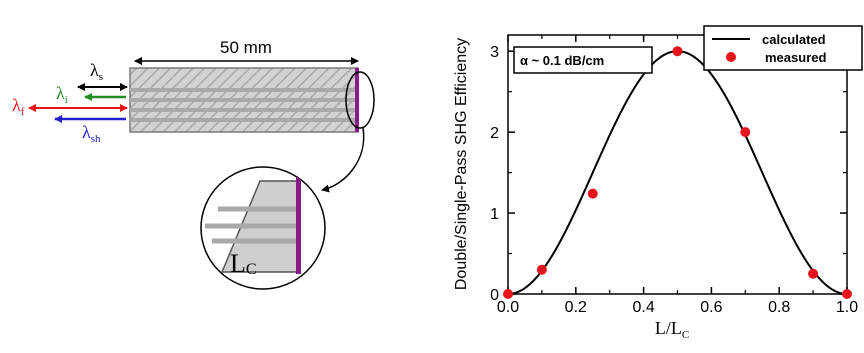  What do you see at coordinates (794, 39) in the screenshot?
I see `legend-entry-calculated: calculated` at bounding box center [794, 39].